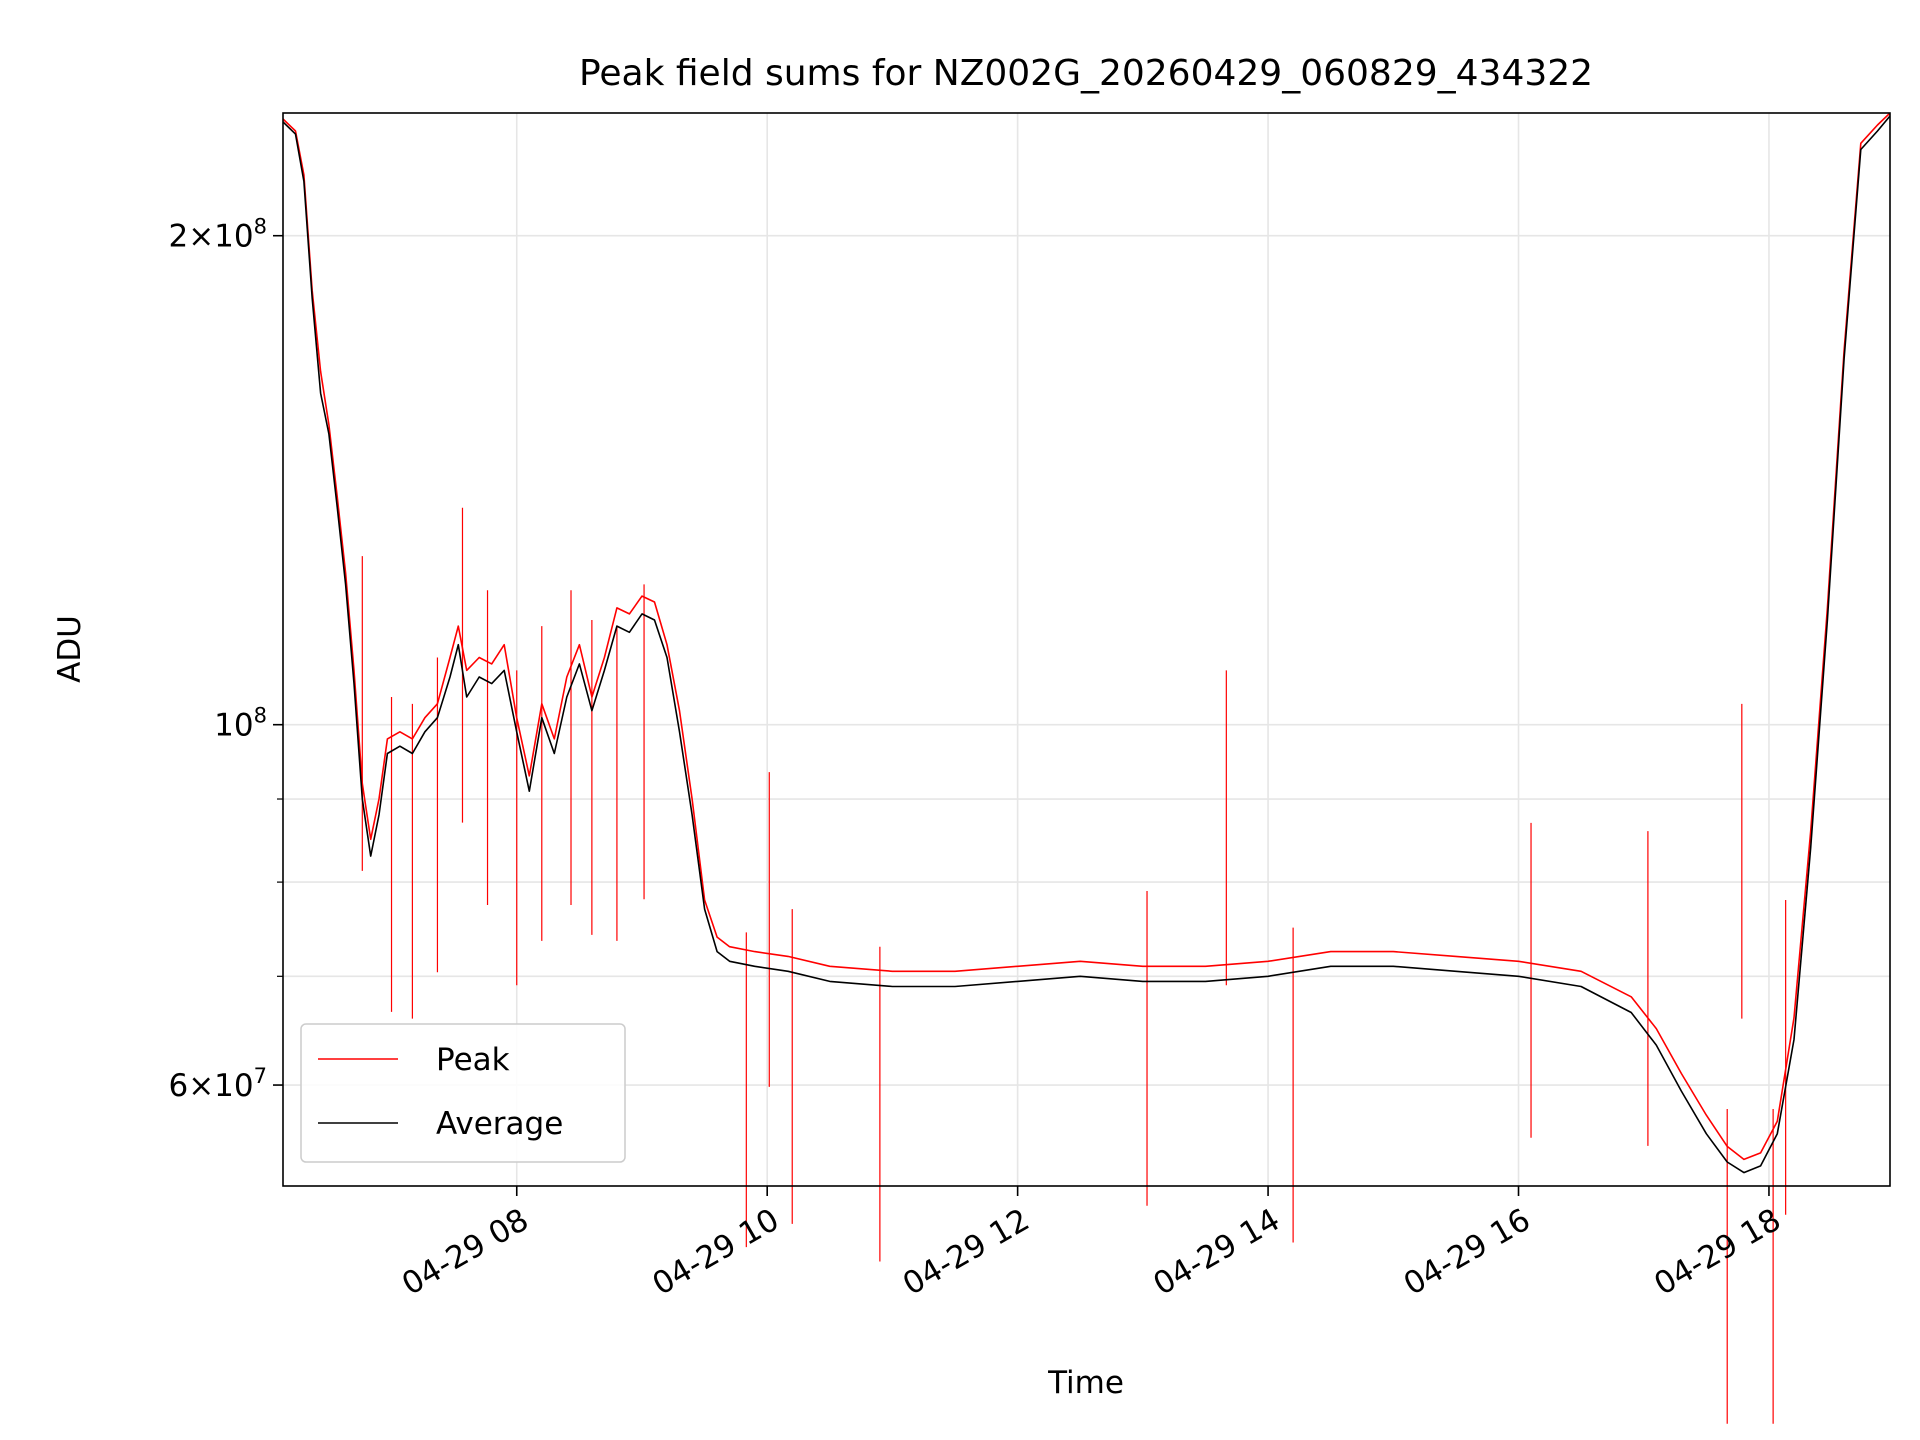  Describe the element at coordinates (499, 1124) in the screenshot. I see `legend-average-label: Average` at that location.